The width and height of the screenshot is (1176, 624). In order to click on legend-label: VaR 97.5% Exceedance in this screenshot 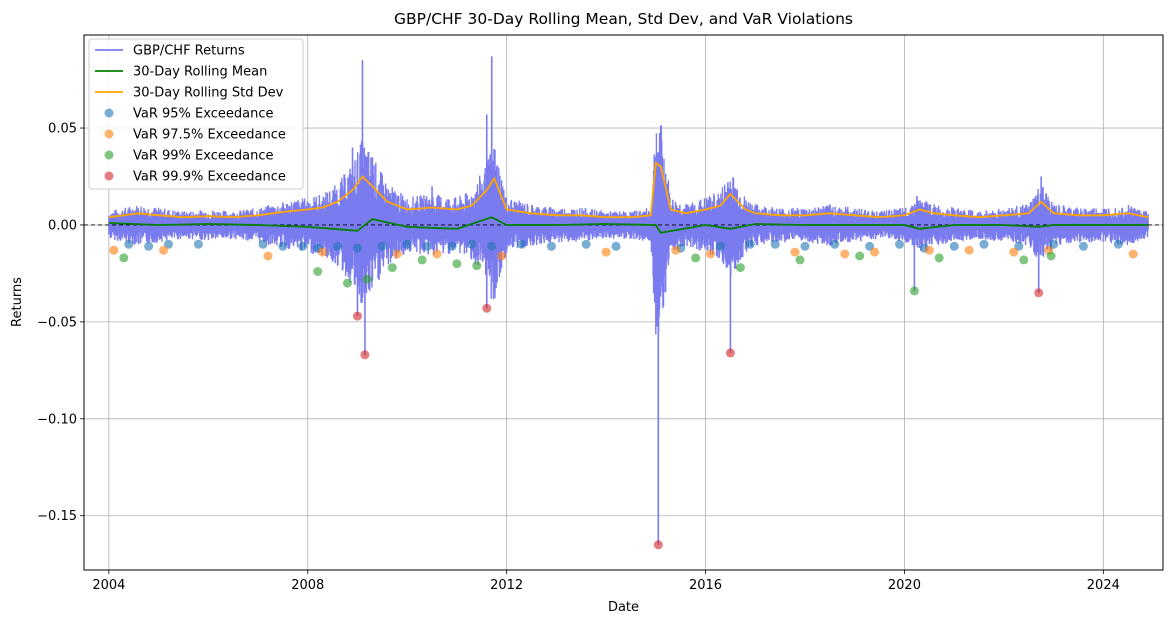, I will do `click(209, 135)`.